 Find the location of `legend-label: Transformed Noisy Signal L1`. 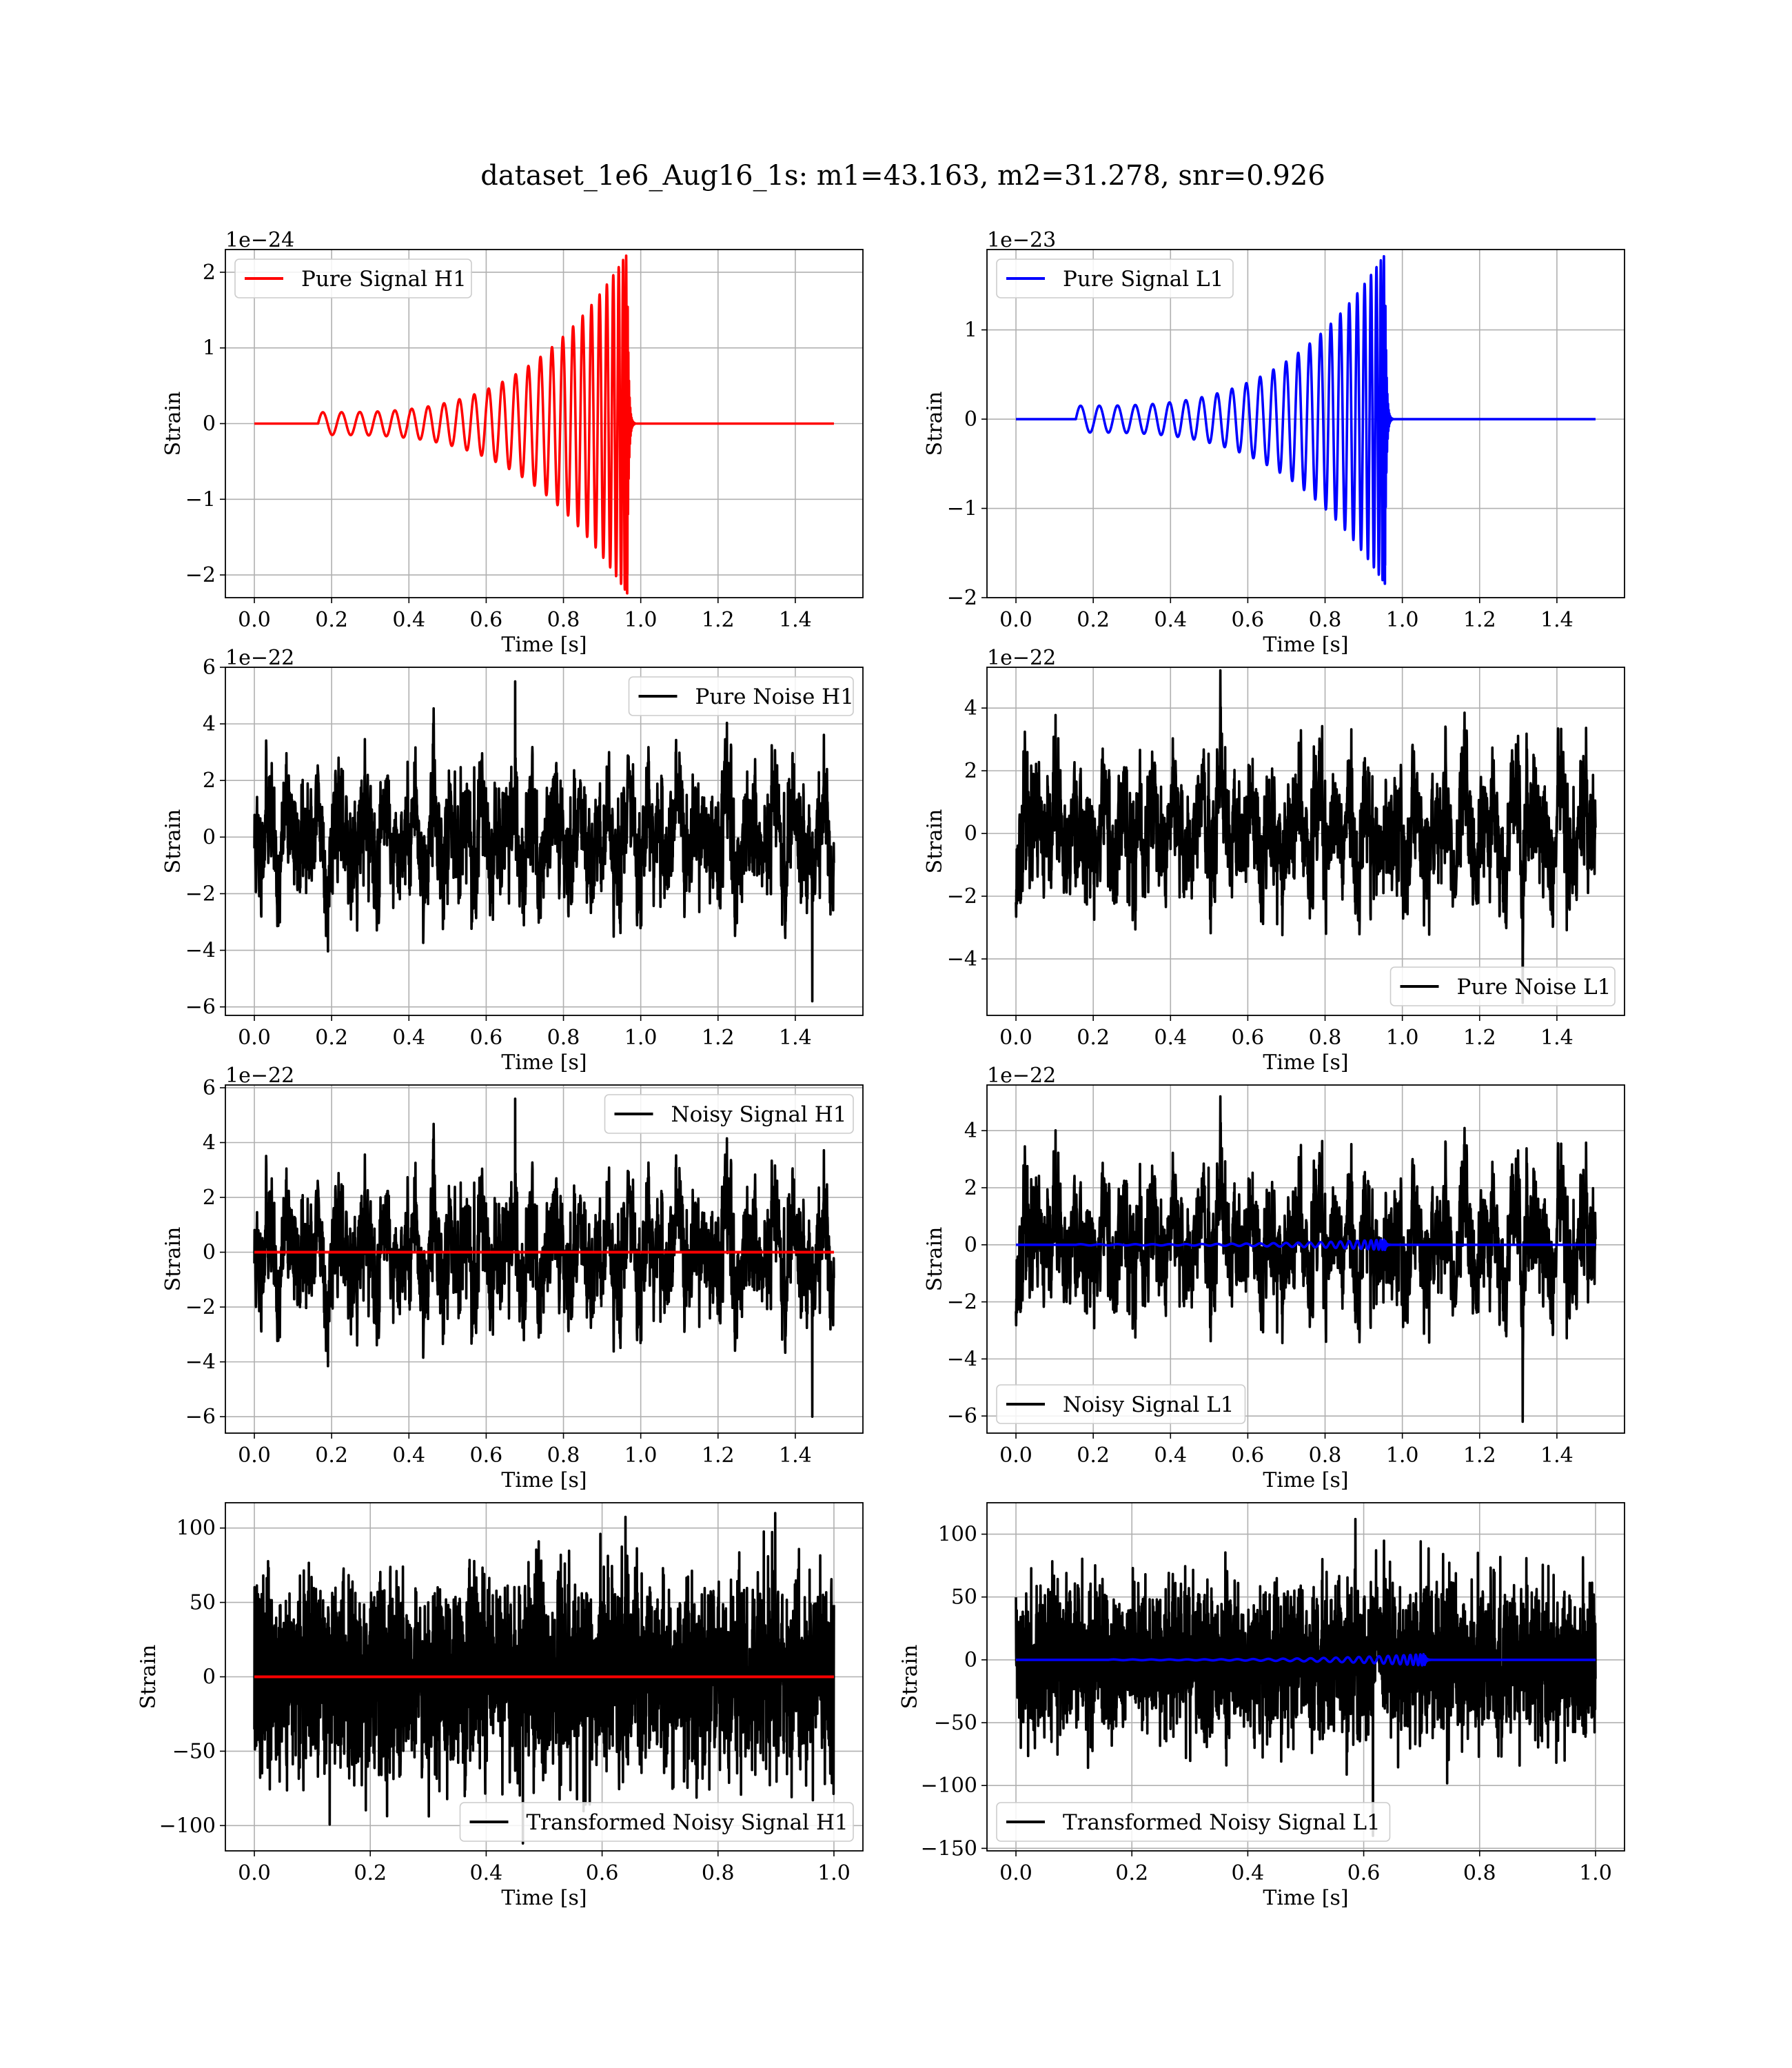

legend-label: Transformed Noisy Signal L1 is located at coordinates (1222, 1822).